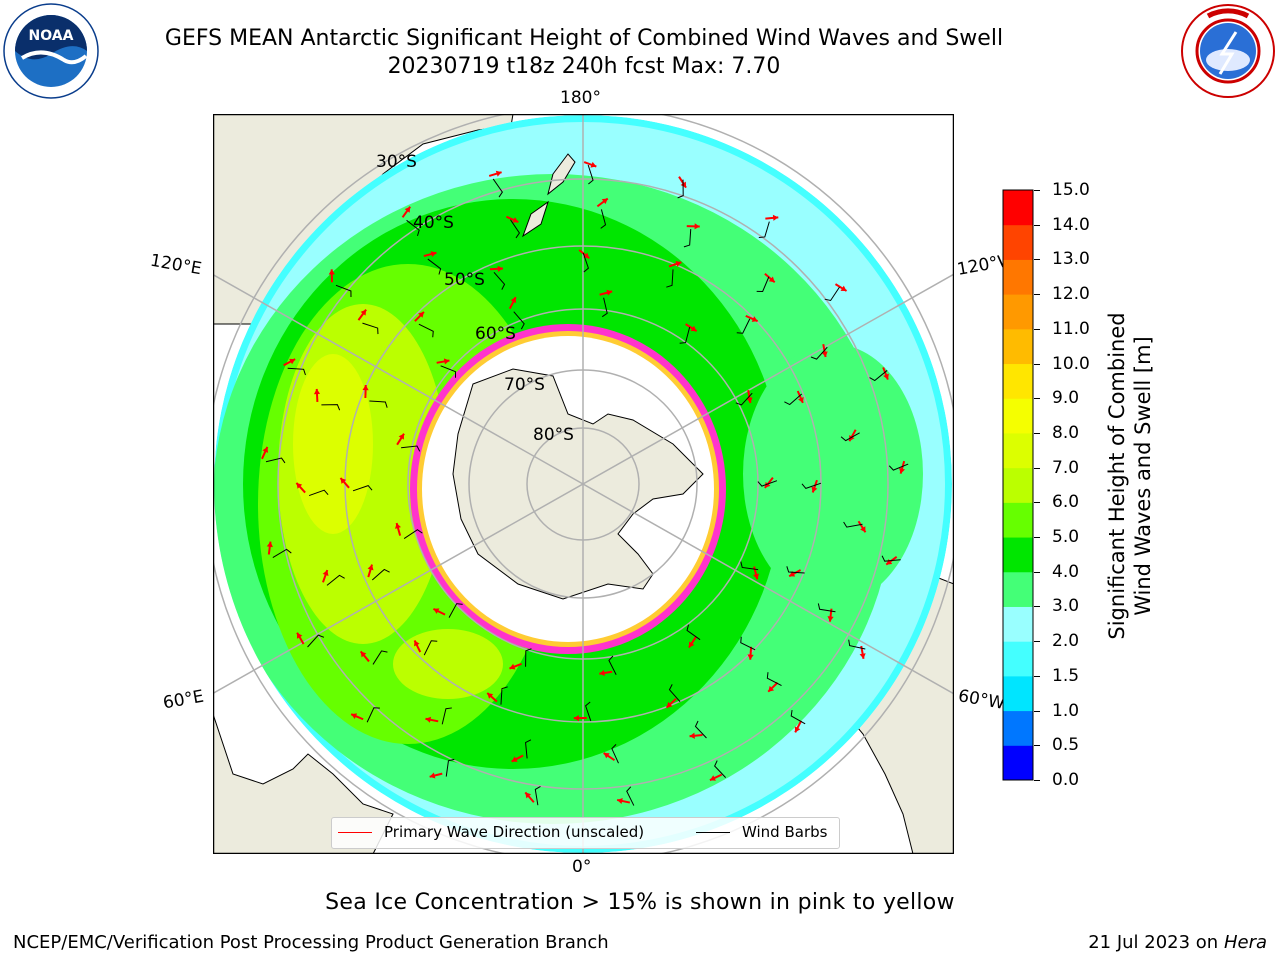  I want to click on colorbar-tick-label: 13.0, so click(1071, 259).